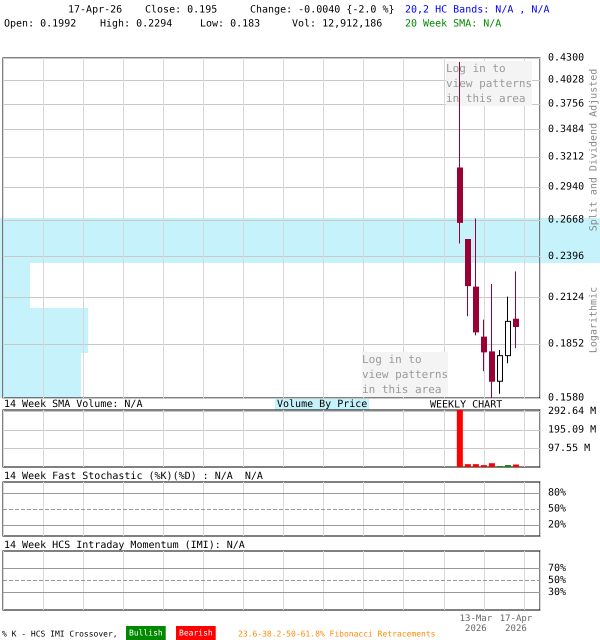  I want to click on y-tick-label: 0.2668, so click(566, 220).